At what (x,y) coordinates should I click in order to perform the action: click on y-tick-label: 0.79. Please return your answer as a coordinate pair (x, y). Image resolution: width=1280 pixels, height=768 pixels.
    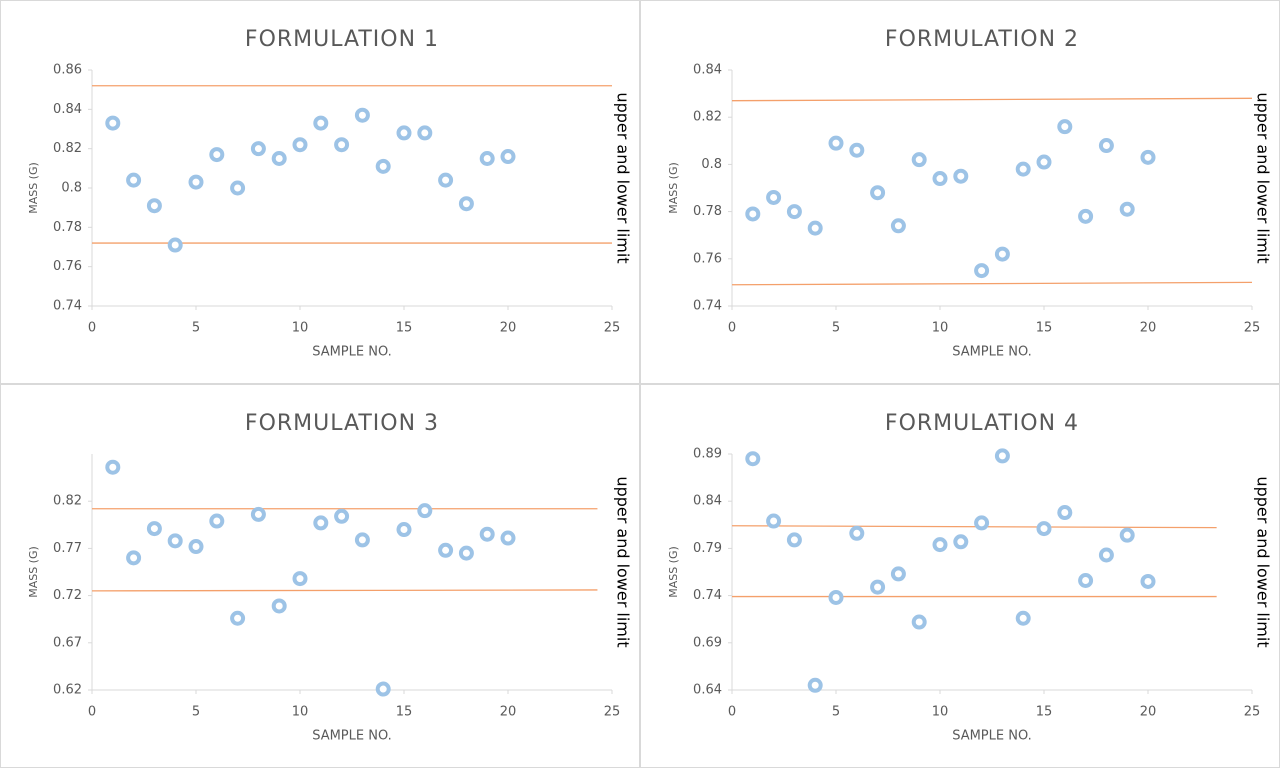
    Looking at the image, I should click on (707, 548).